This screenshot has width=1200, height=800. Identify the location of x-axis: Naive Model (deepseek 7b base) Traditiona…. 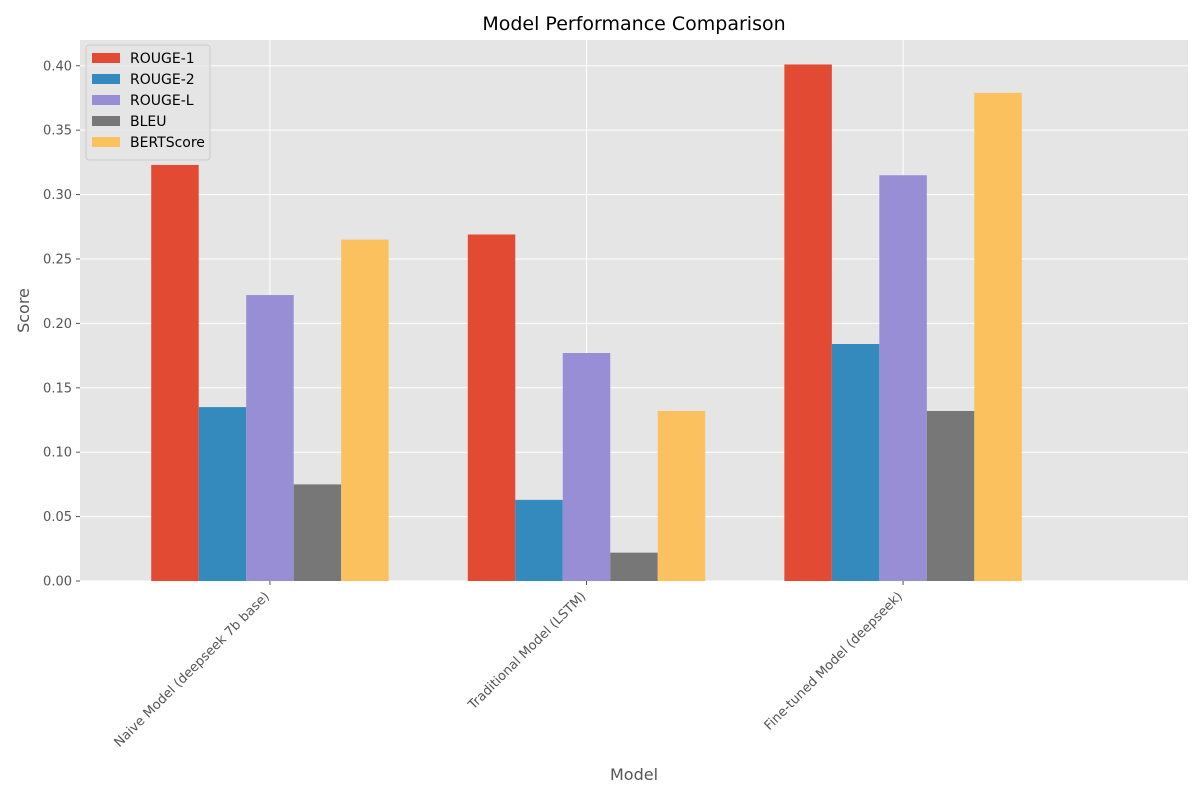
(509, 665).